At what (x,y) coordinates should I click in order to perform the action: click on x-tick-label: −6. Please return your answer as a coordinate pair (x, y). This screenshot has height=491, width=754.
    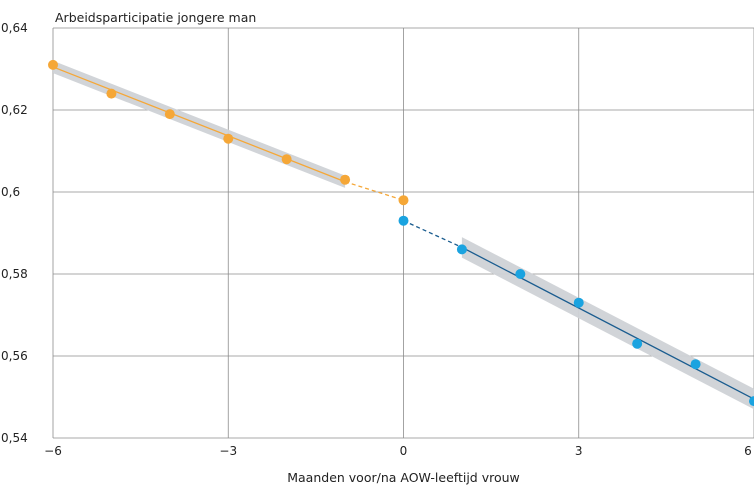
    Looking at the image, I should click on (53, 451).